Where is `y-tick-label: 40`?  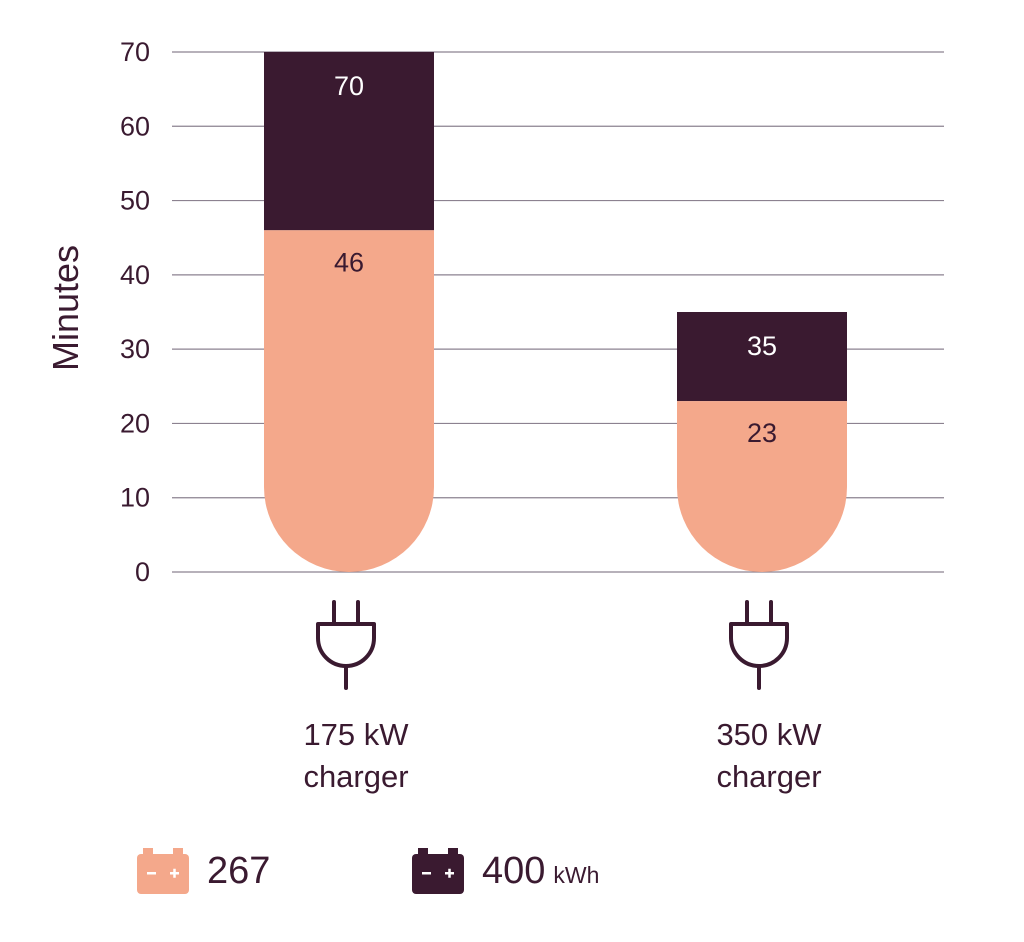 y-tick-label: 40 is located at coordinates (135, 275).